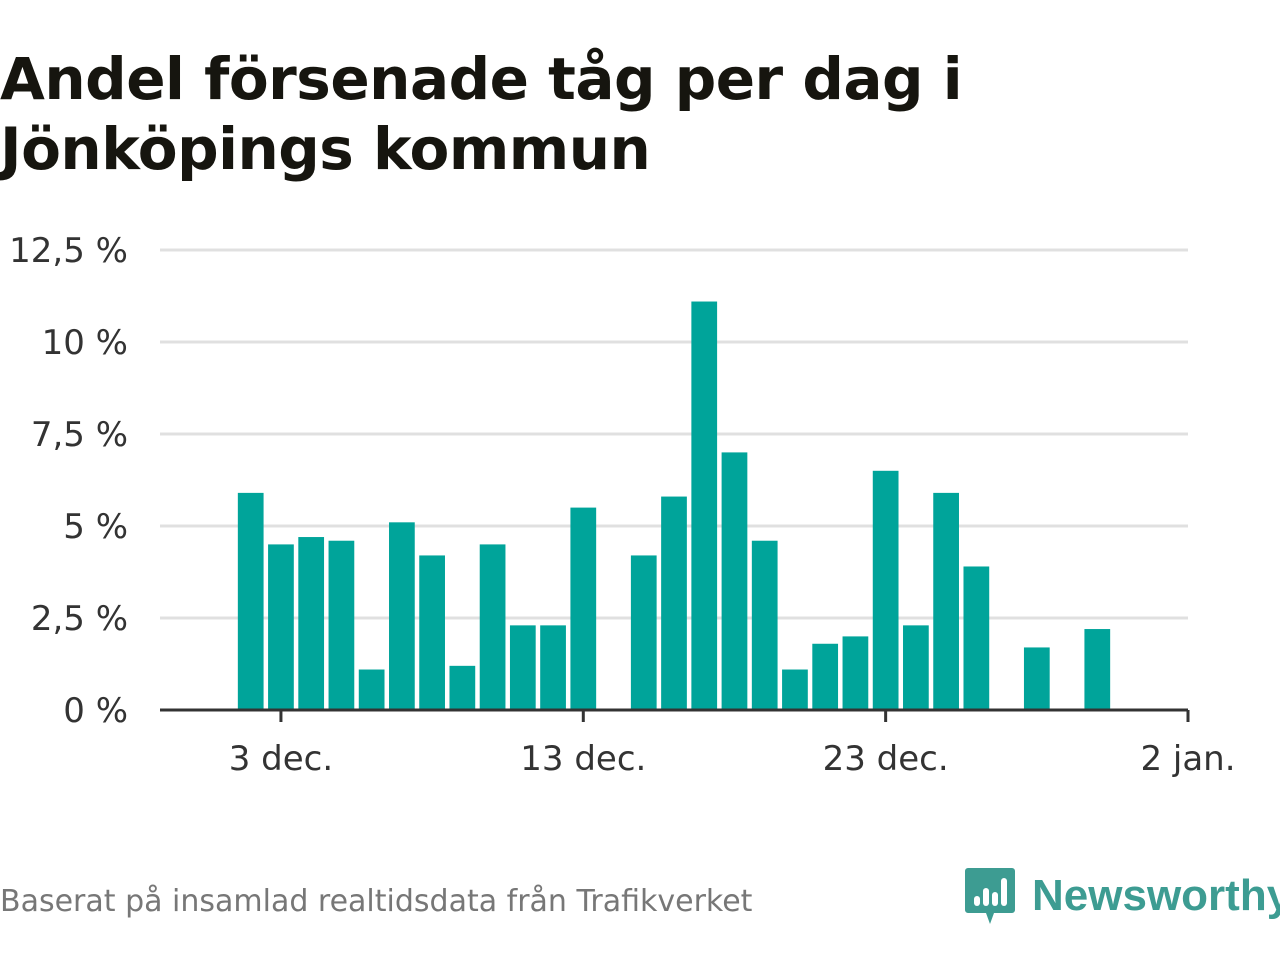  Describe the element at coordinates (583, 759) in the screenshot. I see `x-tick-label: 13 dec.` at that location.